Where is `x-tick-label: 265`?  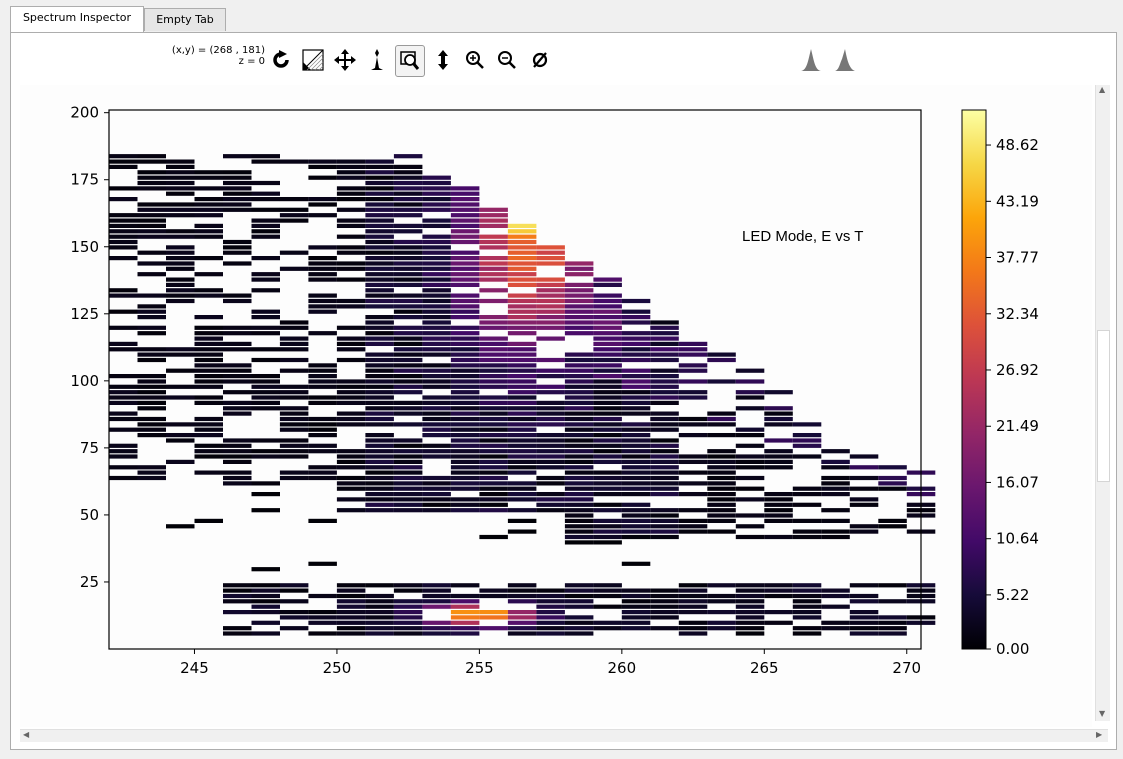 x-tick-label: 265 is located at coordinates (764, 668).